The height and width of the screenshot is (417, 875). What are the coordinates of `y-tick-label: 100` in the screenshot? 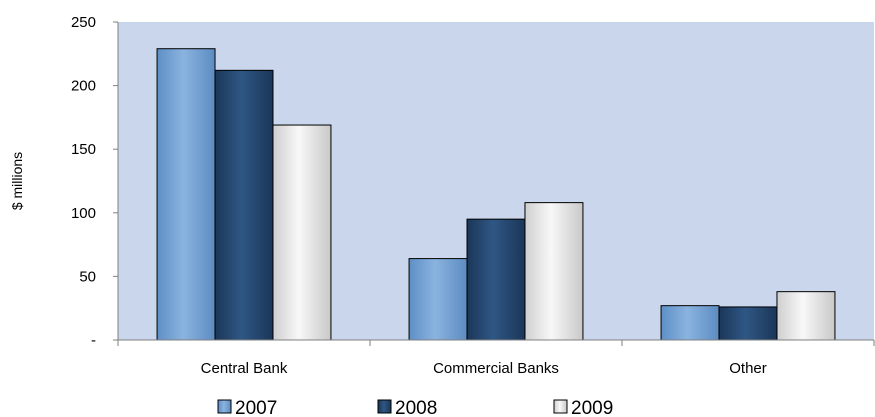 It's located at (83, 213).